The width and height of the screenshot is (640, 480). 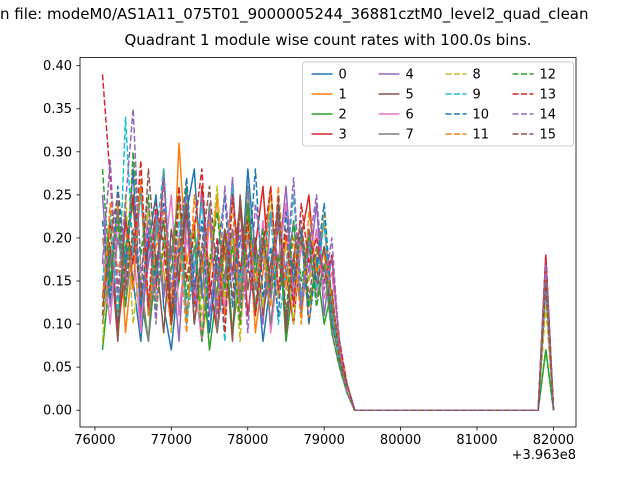 What do you see at coordinates (329, 95) in the screenshot?
I see `legend-item-1: 1` at bounding box center [329, 95].